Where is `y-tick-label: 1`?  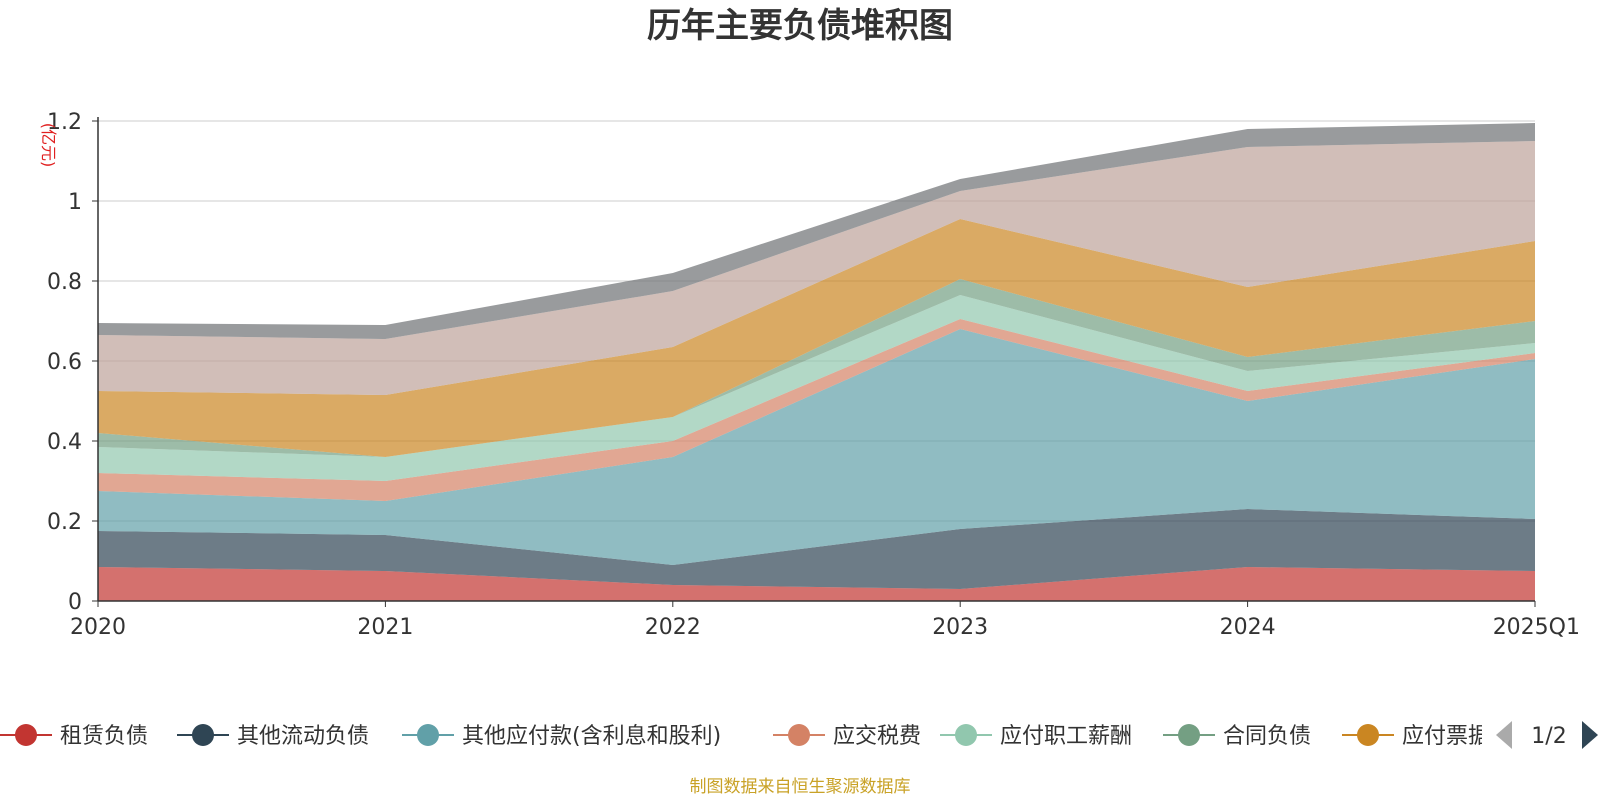
y-tick-label: 1 is located at coordinates (75, 202).